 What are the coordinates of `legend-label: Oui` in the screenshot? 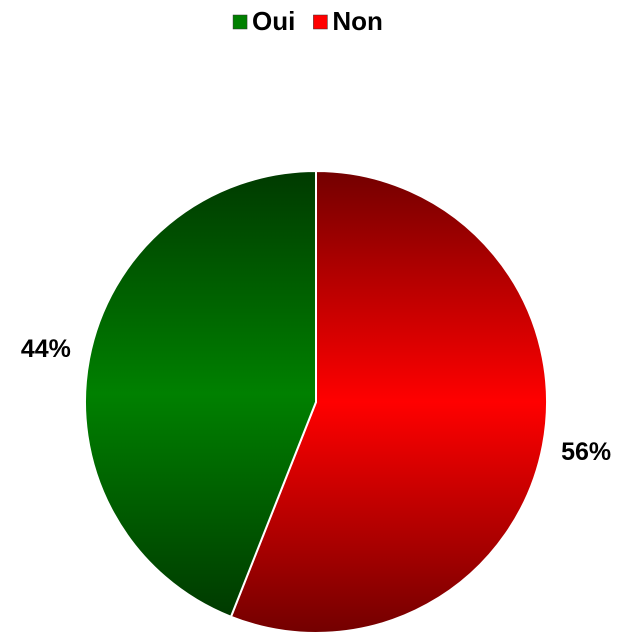 It's located at (273, 21).